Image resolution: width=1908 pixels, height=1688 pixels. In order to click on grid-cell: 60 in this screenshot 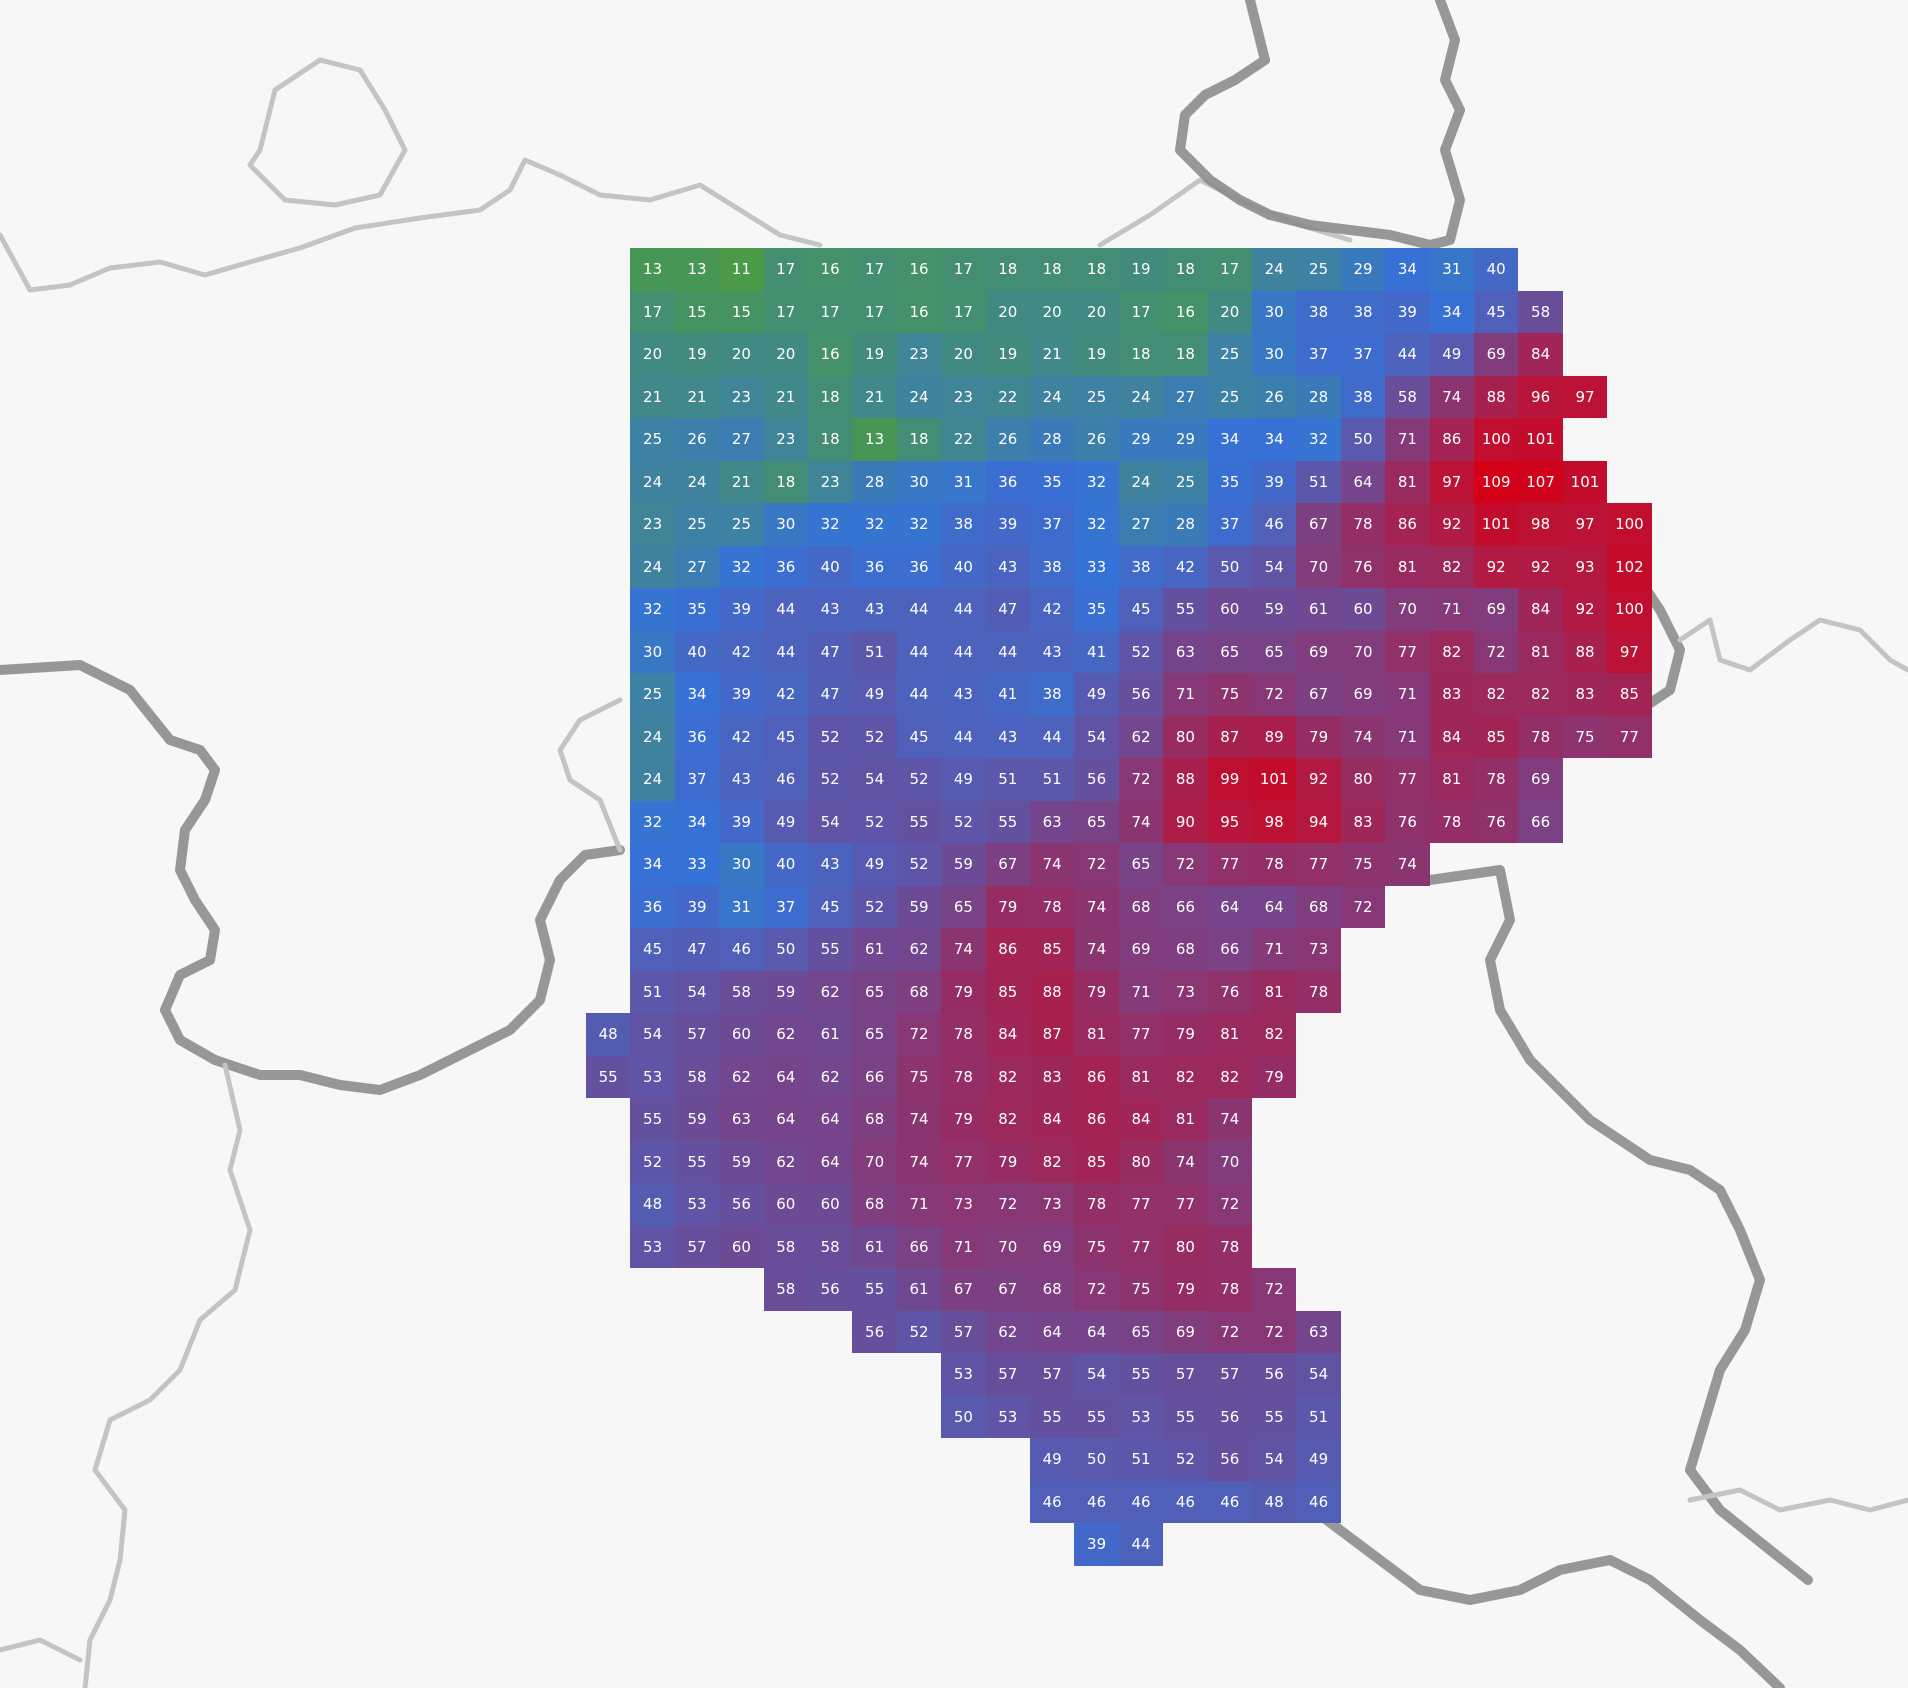, I will do `click(741, 1034)`.